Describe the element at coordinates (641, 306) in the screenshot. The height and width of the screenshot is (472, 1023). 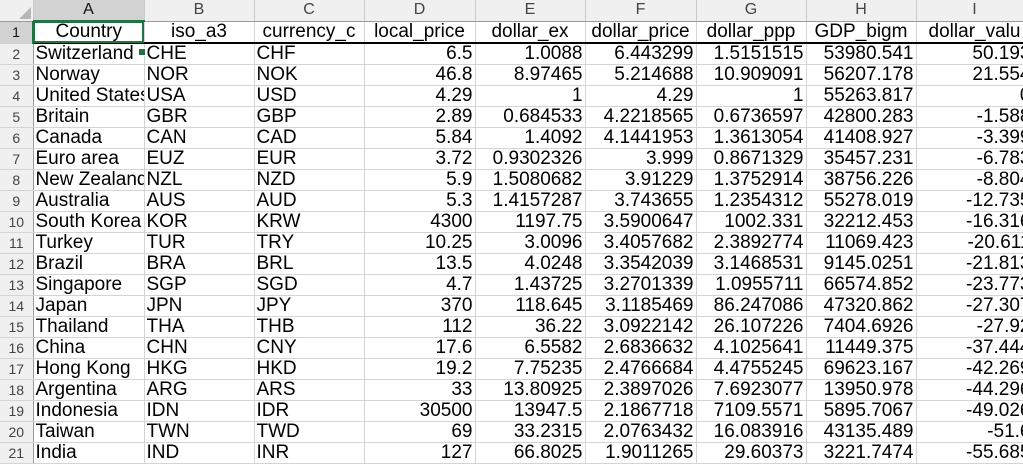
I see `cell-F14: 3.1185469` at that location.